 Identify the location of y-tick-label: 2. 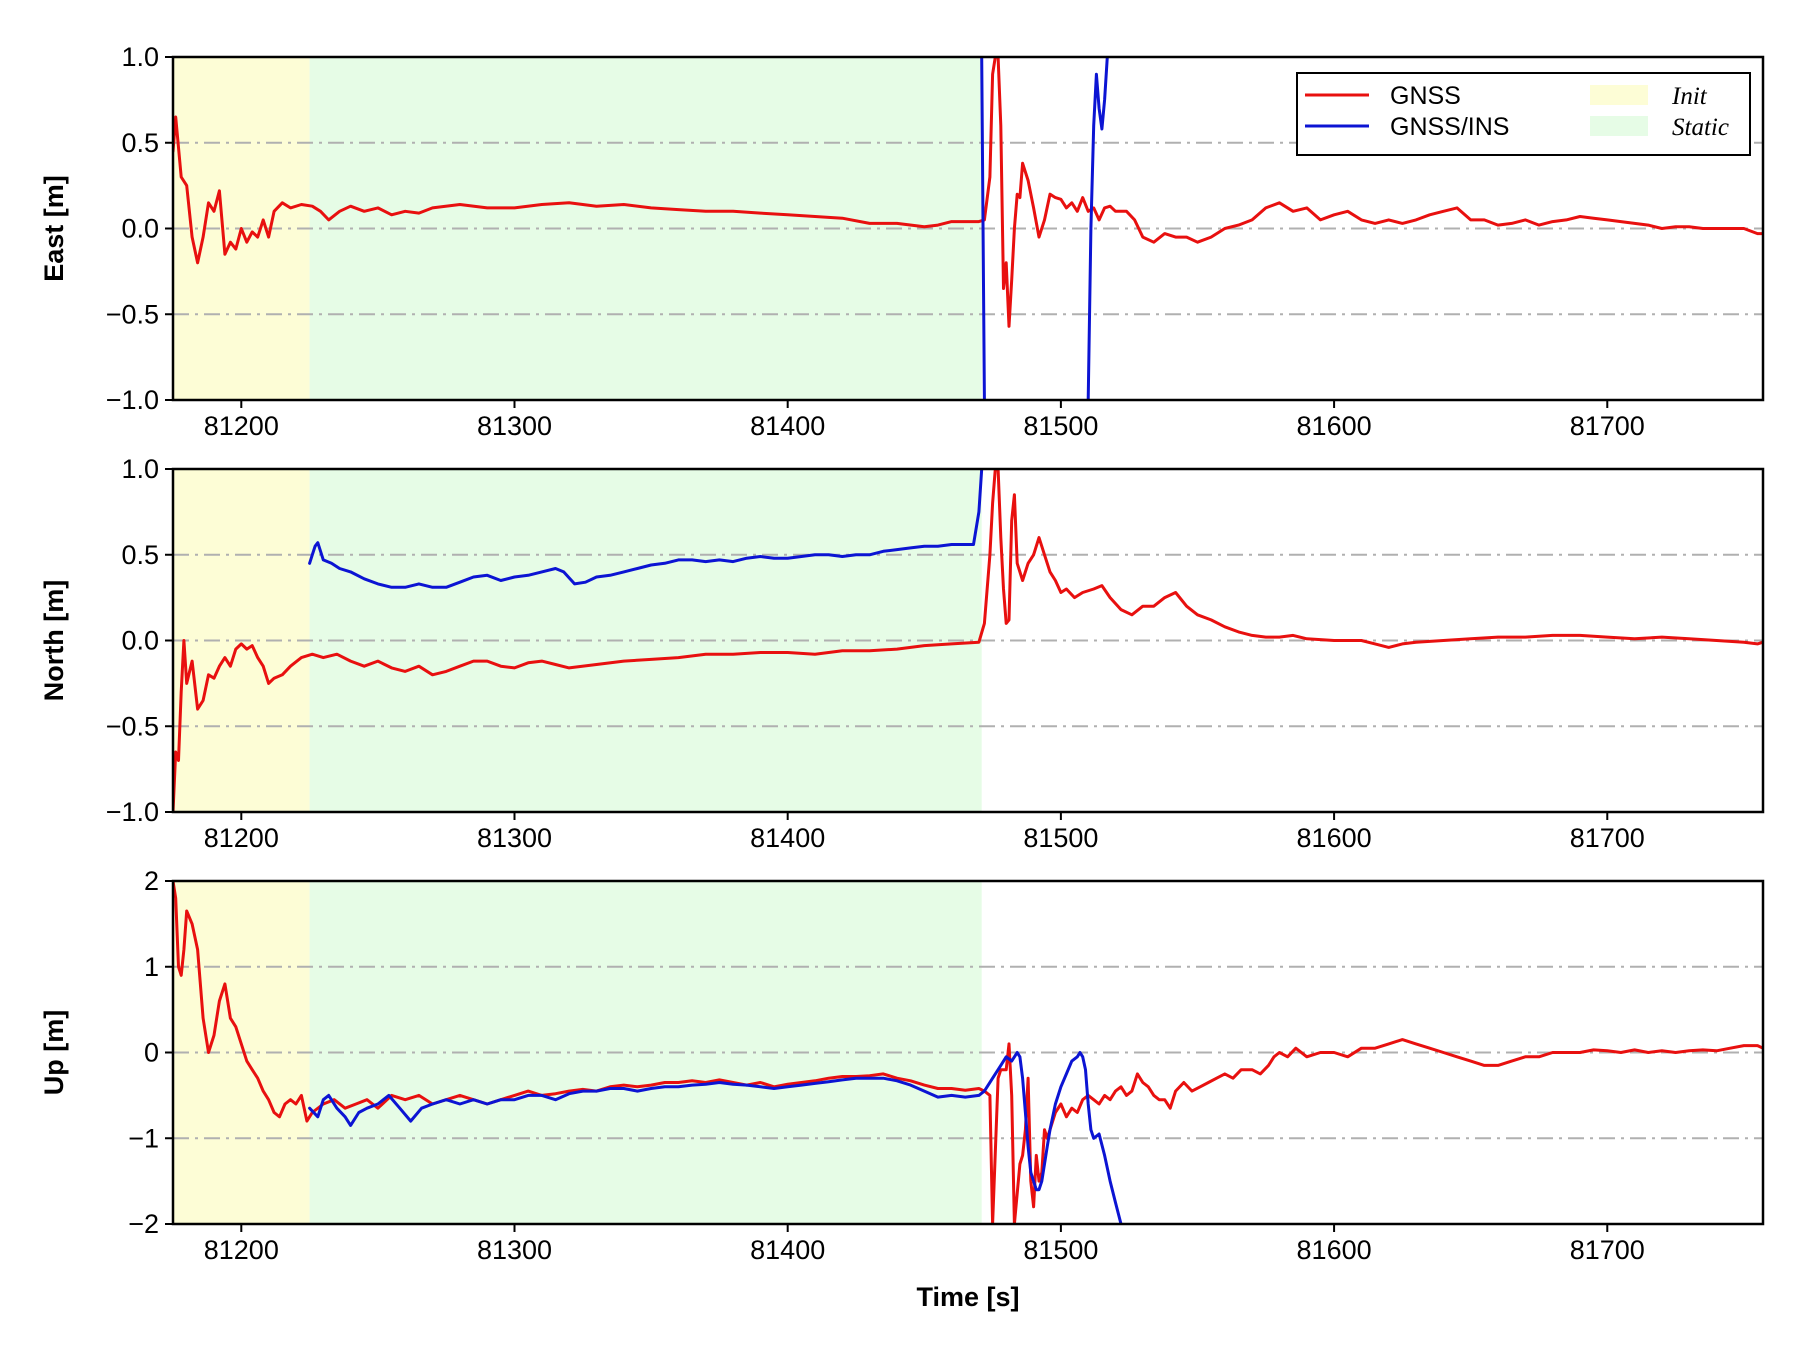
(151, 881).